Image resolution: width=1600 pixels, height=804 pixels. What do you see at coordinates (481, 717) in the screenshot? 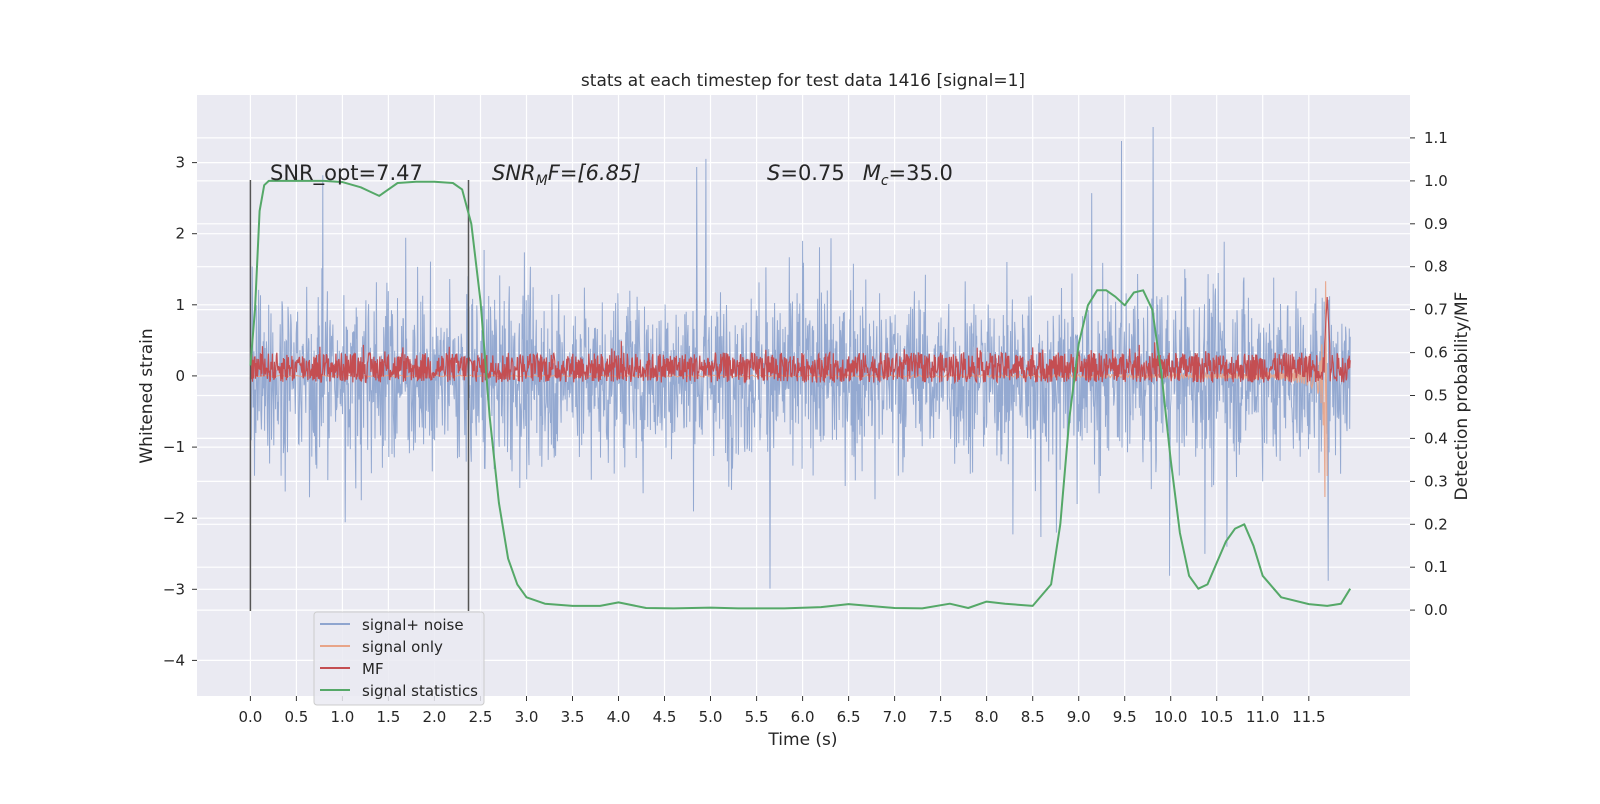
I see `x-tick-label: 2.5` at bounding box center [481, 717].